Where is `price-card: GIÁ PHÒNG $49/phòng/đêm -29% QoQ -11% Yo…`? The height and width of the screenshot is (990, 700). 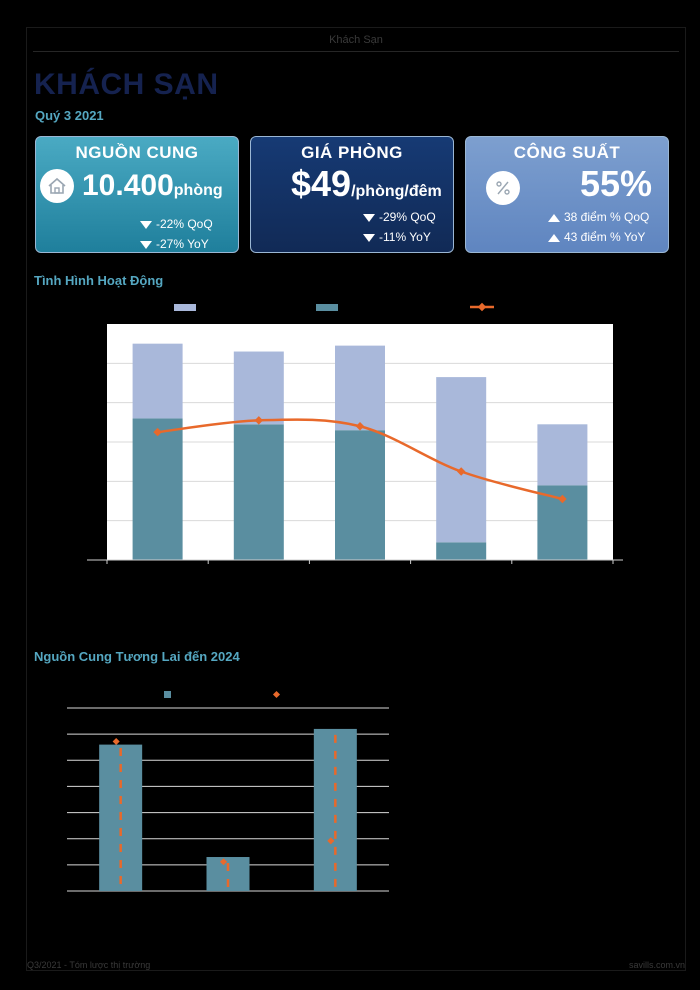
price-card: GIÁ PHÒNG $49/phòng/đêm -29% QoQ -11% Yo… is located at coordinates (352, 194).